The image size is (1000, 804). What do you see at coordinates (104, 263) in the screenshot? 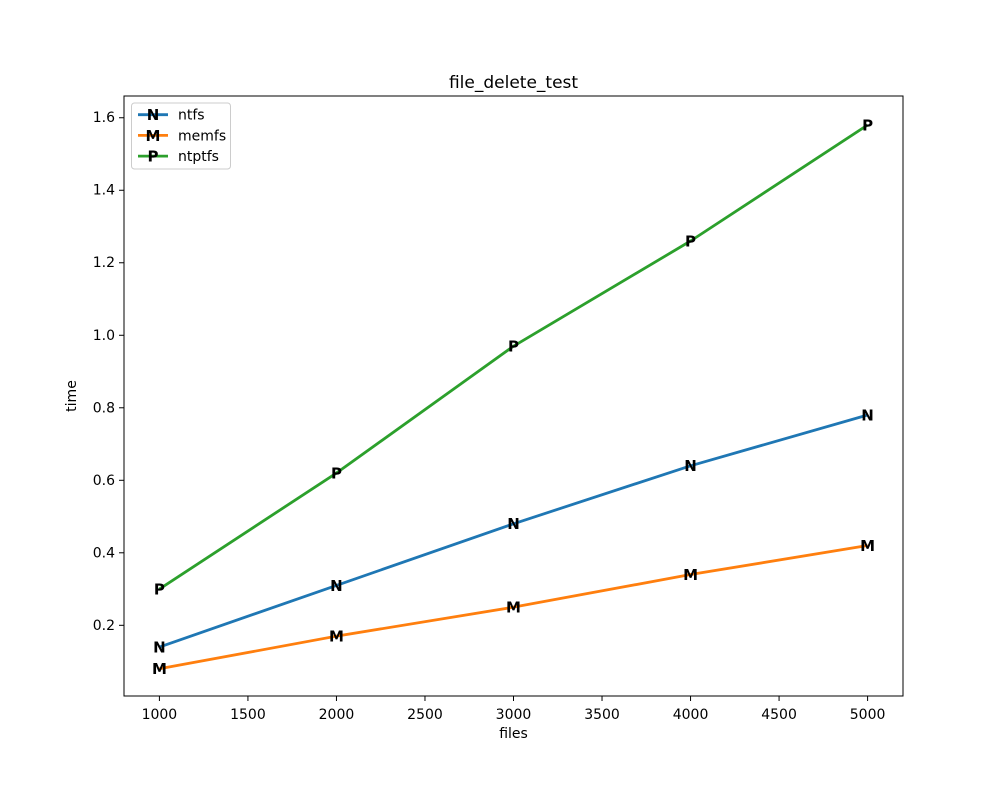
I see `y-tick-label: 1.2` at bounding box center [104, 263].